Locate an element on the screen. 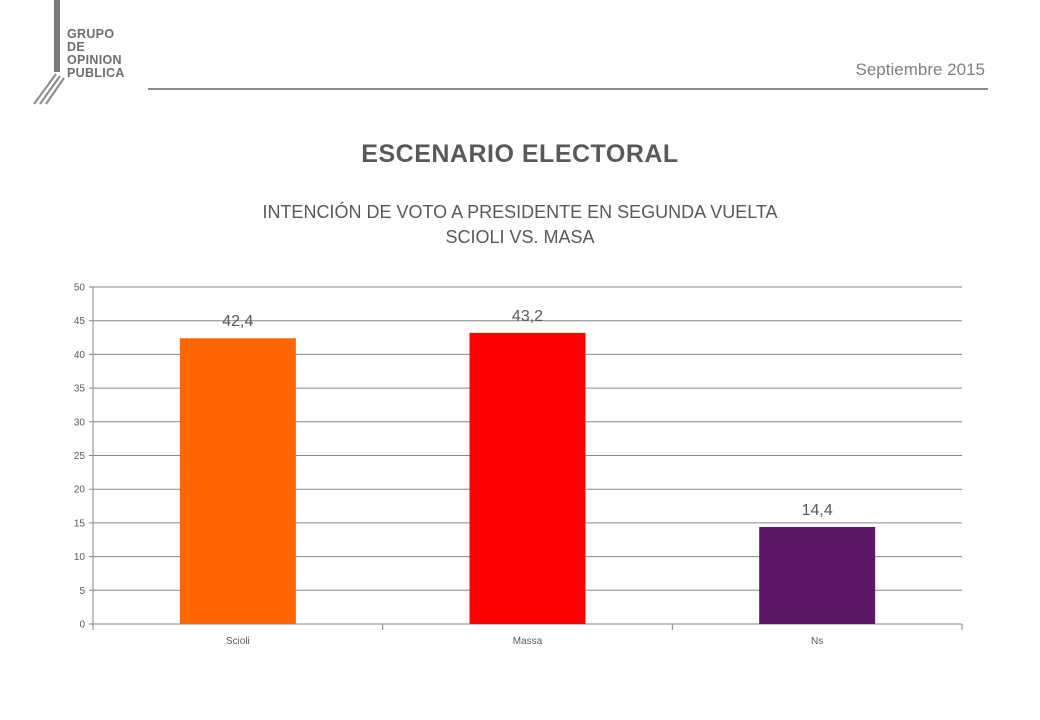 Image resolution: width=1040 pixels, height=720 pixels. logo-line: DE is located at coordinates (76, 47).